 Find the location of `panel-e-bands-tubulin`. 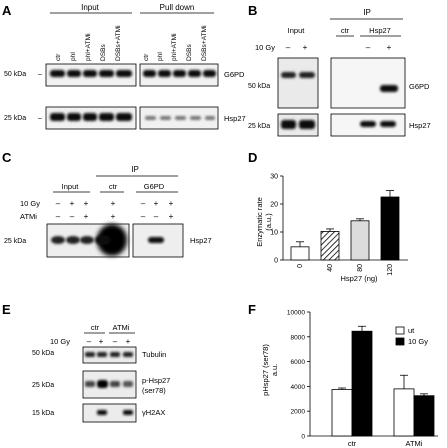

panel-e-bands-tubulin is located at coordinates (109, 354).